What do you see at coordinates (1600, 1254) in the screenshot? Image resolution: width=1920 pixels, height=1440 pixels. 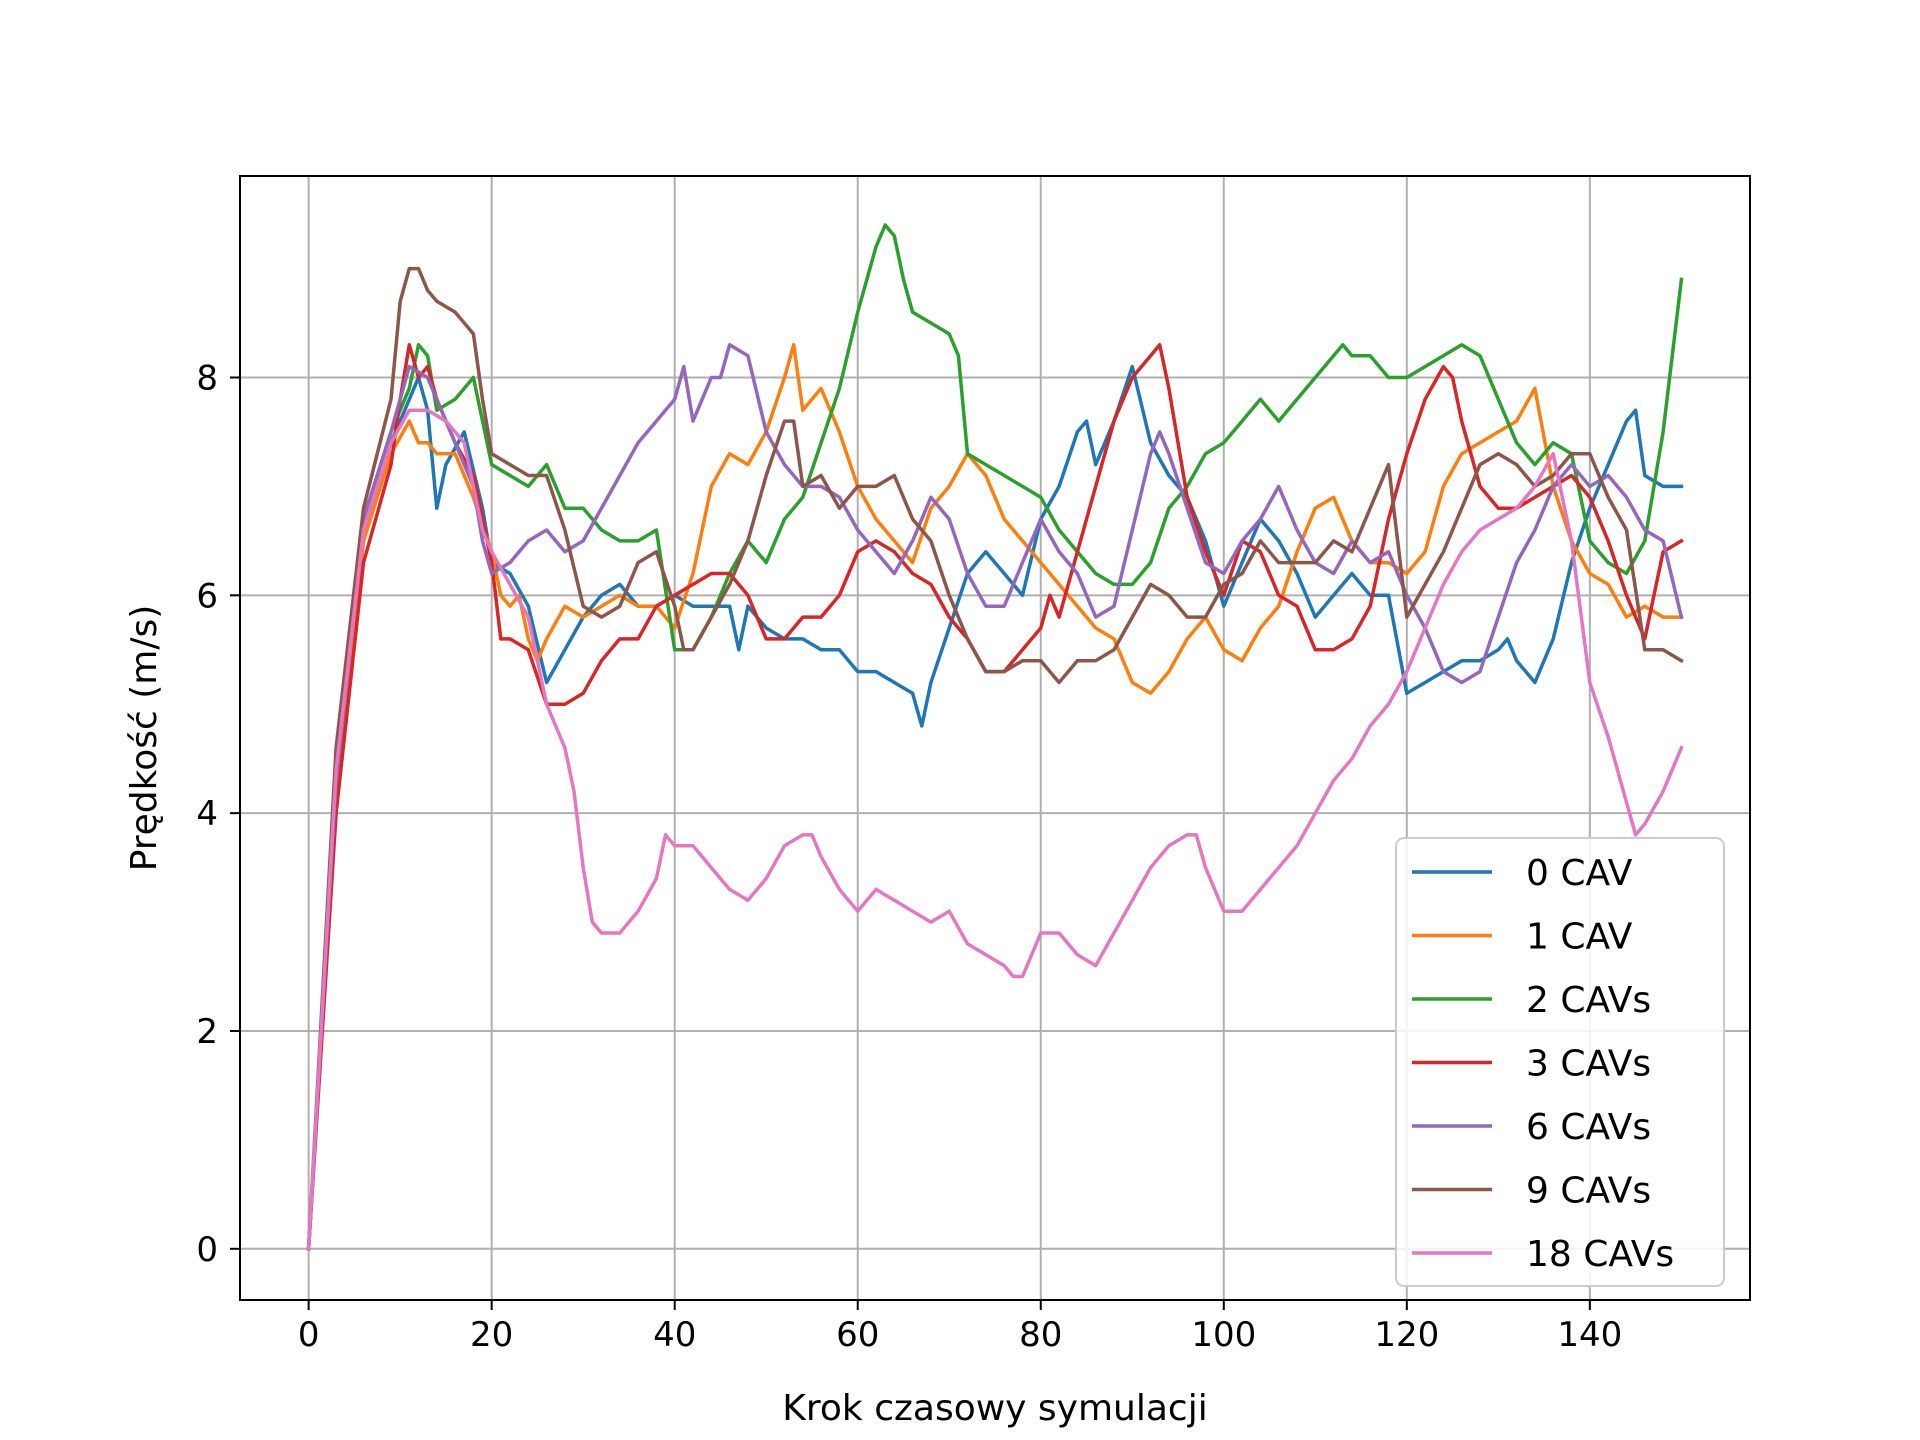 I see `legend-entry: 18 CAVs` at bounding box center [1600, 1254].